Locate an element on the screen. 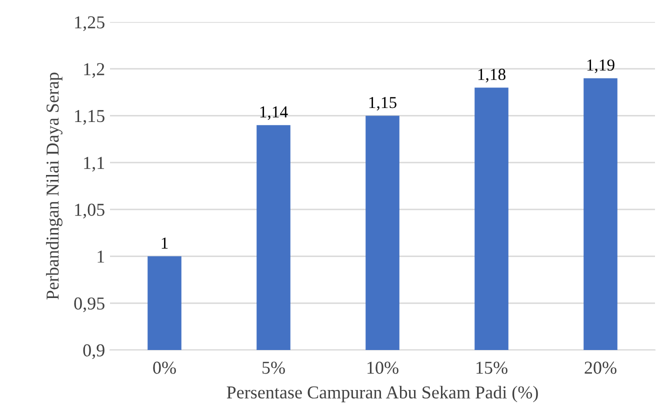 Image resolution: width=658 pixels, height=417 pixels. data-label: 1,18 is located at coordinates (492, 75).